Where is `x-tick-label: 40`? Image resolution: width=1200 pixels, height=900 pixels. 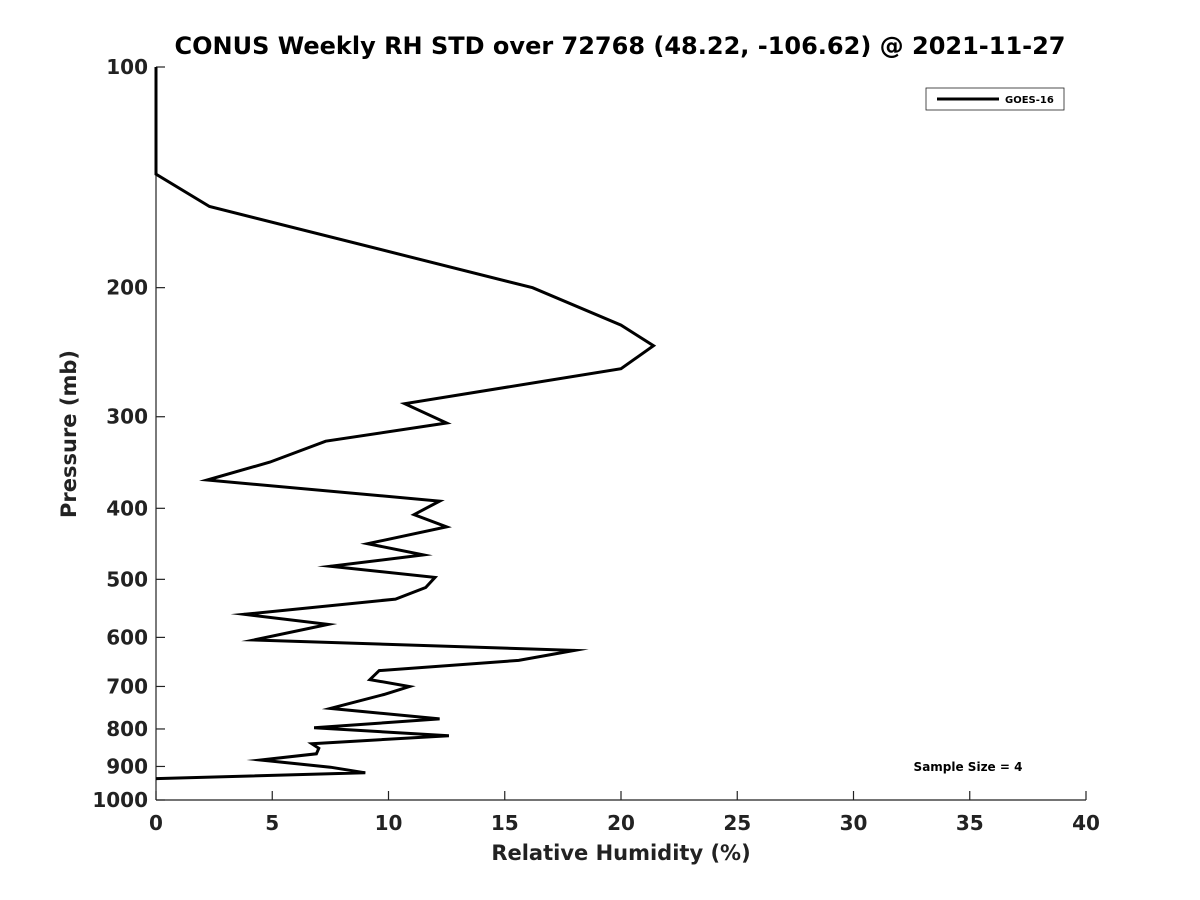
x-tick-label: 40 is located at coordinates (1086, 823).